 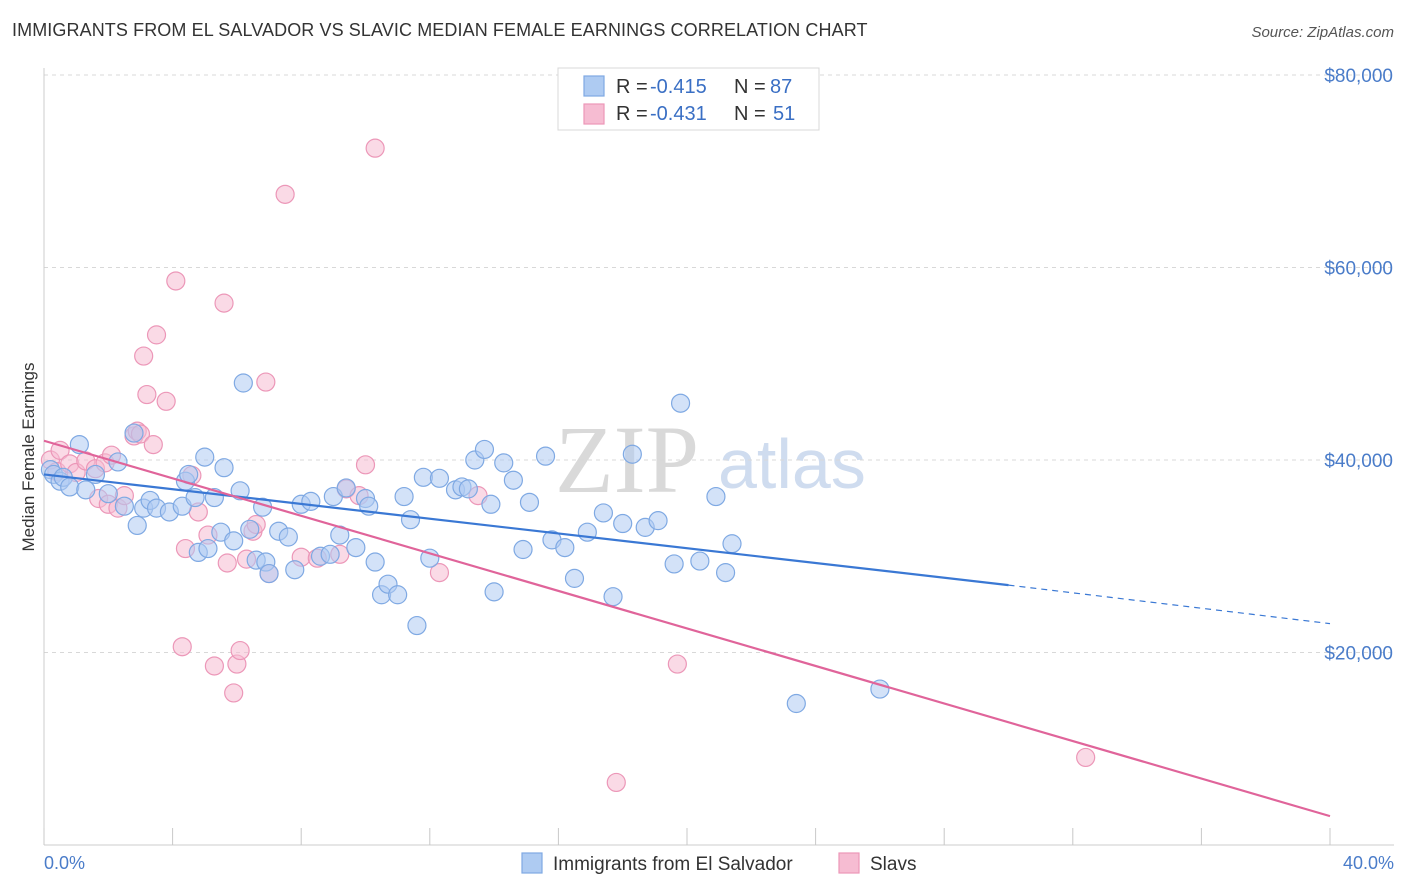 What do you see at coordinates (792, 464) in the screenshot?
I see `watermark-atlas: atlas` at bounding box center [792, 464].